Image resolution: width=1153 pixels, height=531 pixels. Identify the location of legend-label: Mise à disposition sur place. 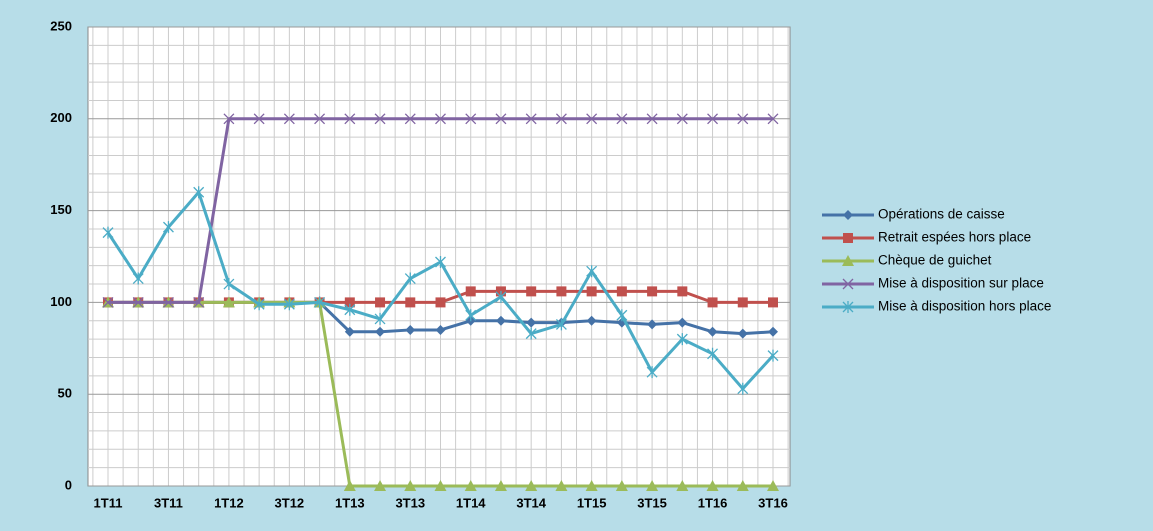
(961, 283).